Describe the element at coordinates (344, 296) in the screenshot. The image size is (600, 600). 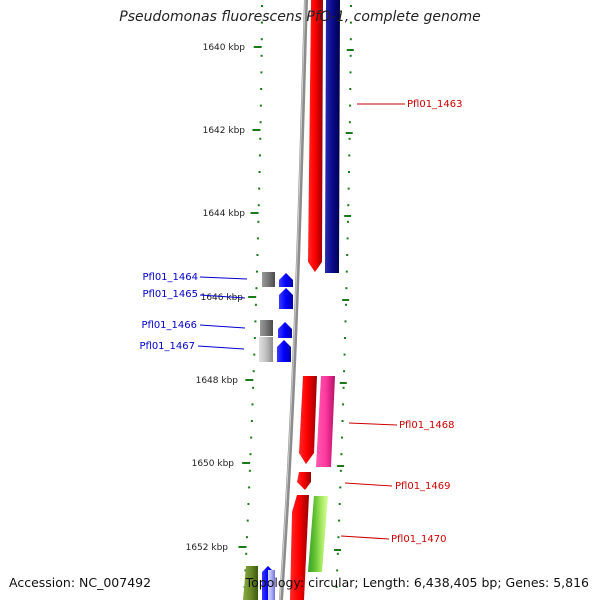
I see `tick-marks-outer` at that location.